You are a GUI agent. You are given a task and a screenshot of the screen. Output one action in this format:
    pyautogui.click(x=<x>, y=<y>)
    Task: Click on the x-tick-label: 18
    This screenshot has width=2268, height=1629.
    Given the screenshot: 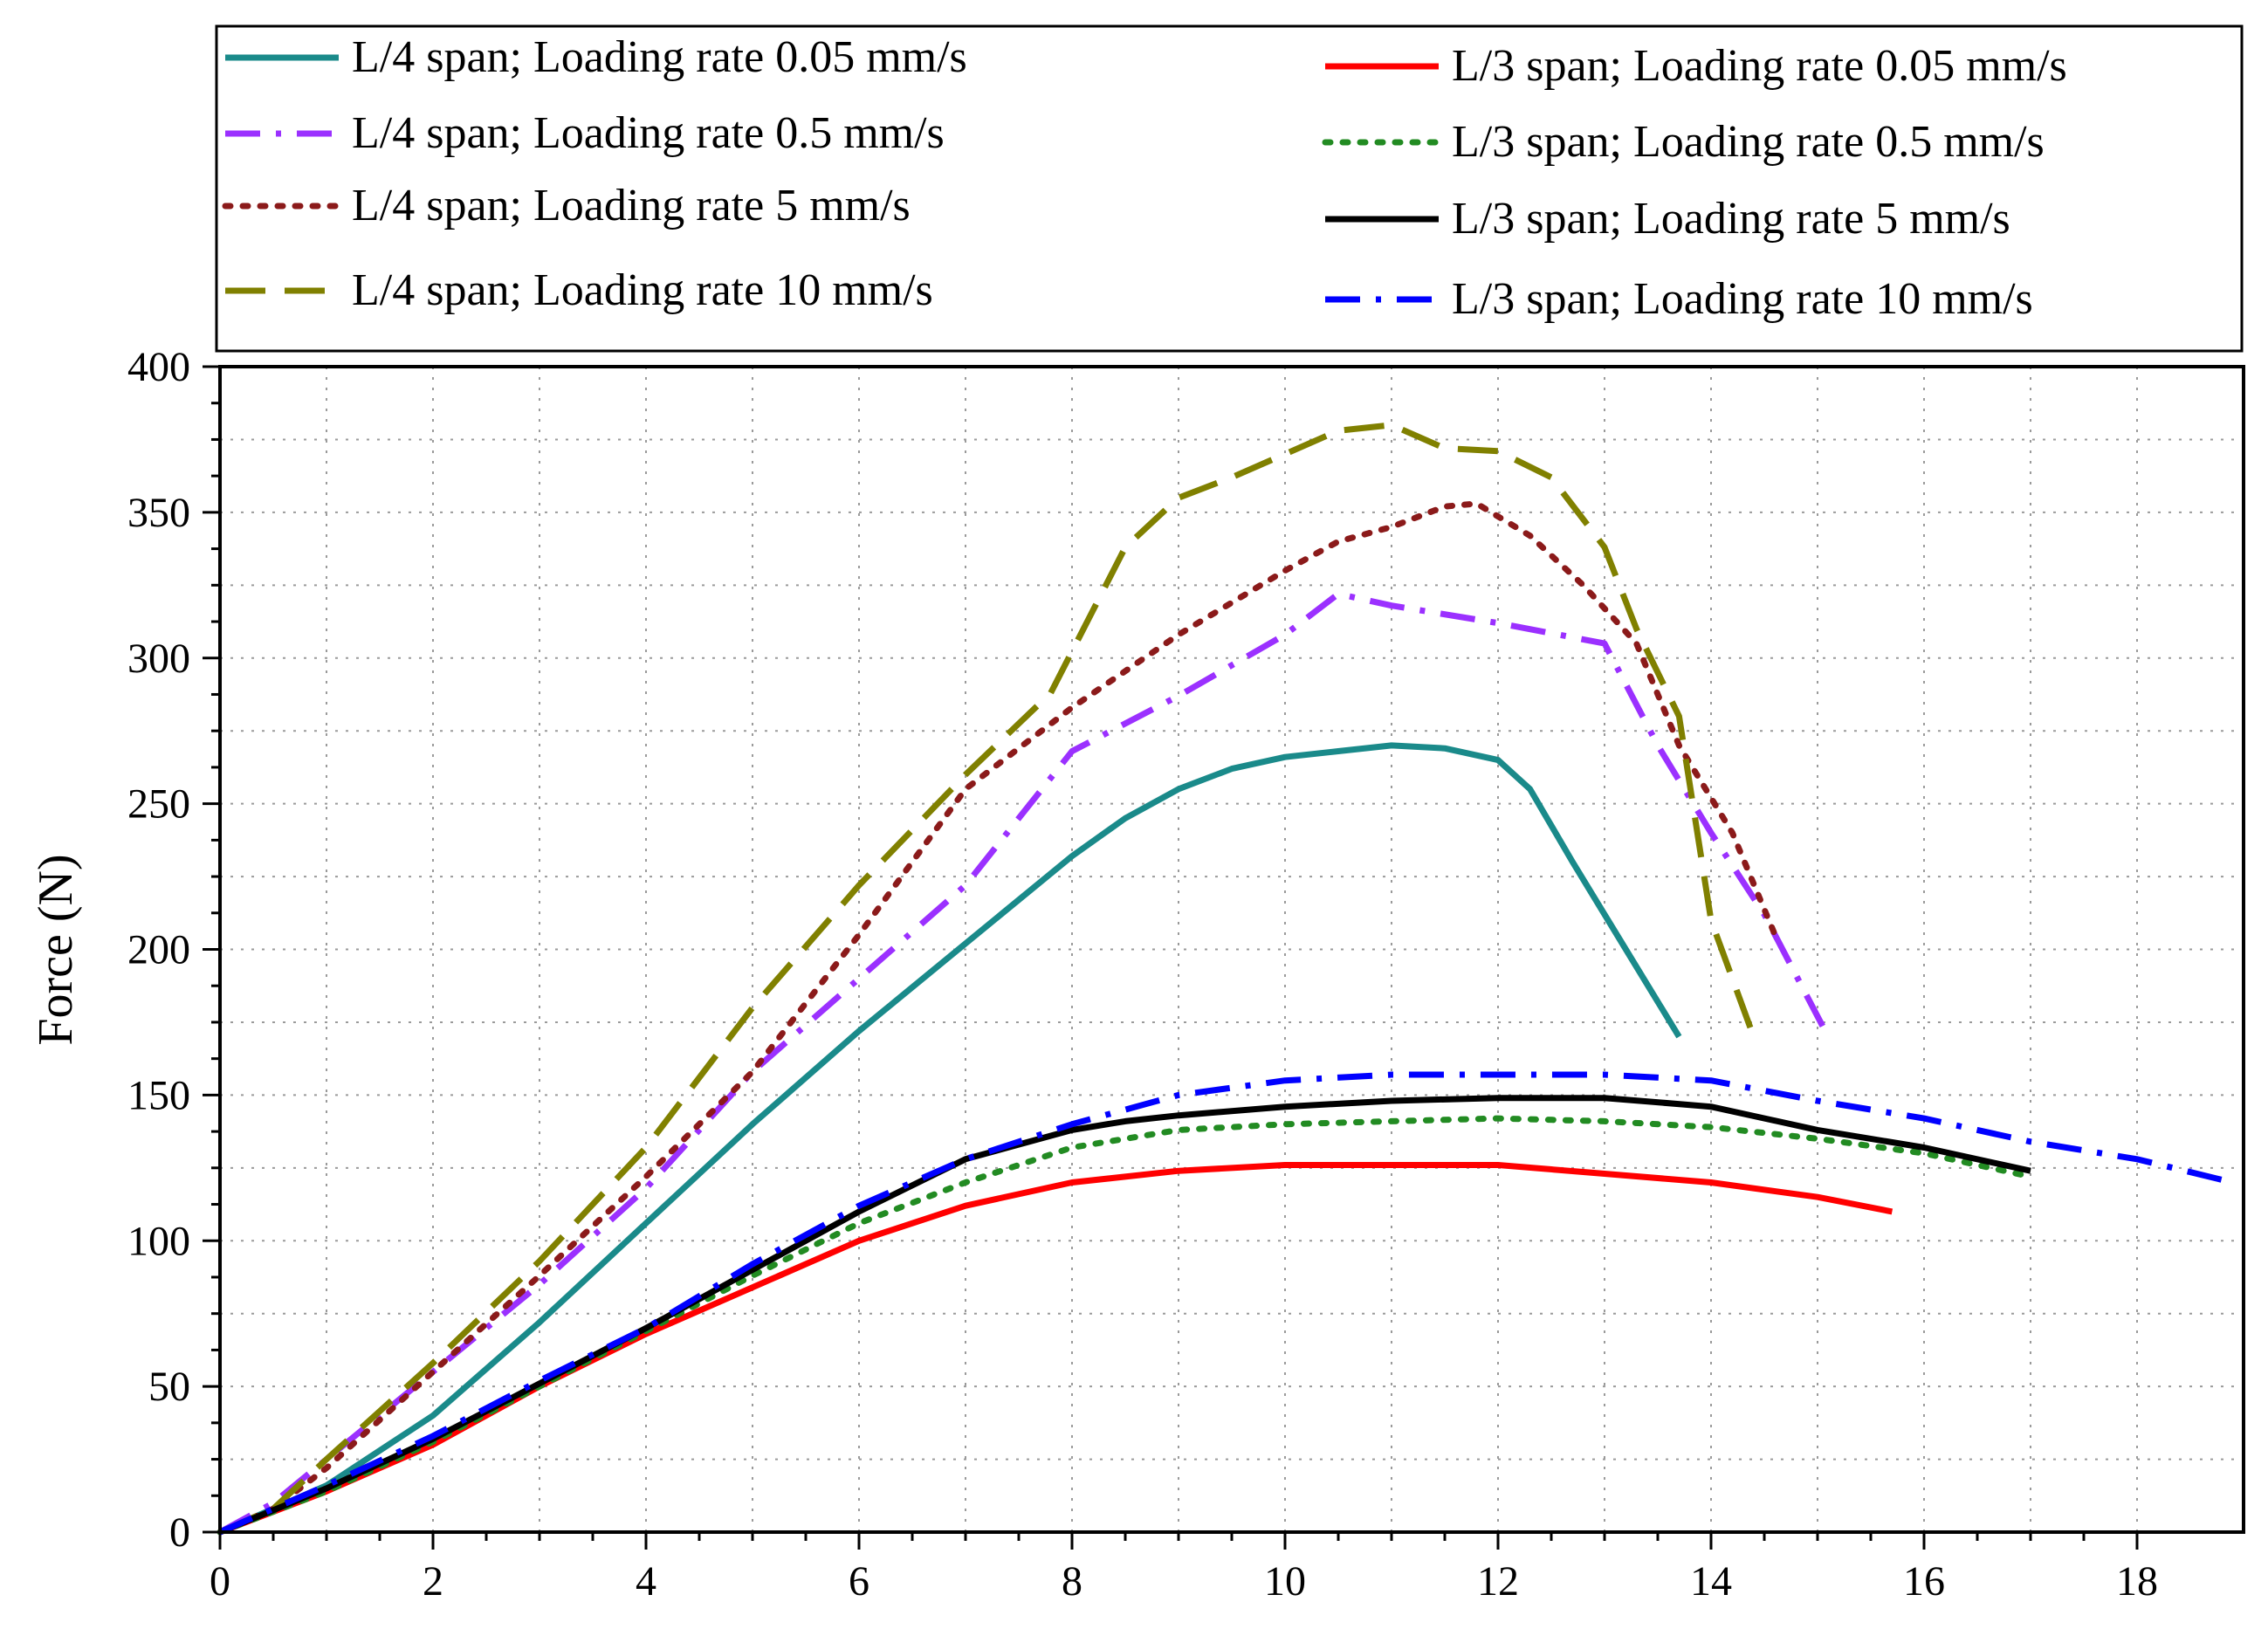 What is the action you would take?
    pyautogui.click(x=2137, y=1581)
    